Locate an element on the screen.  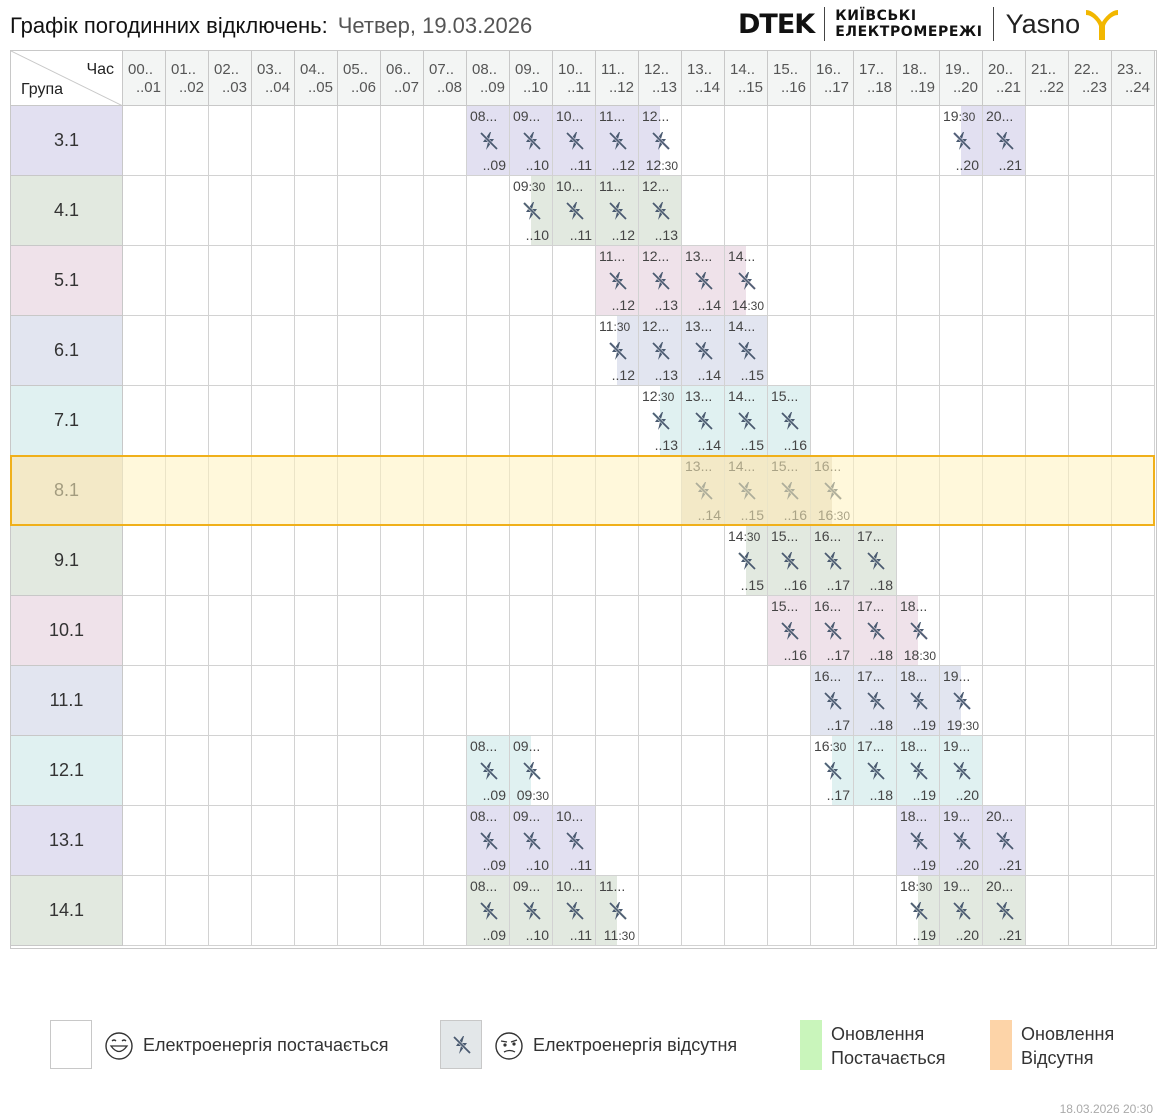
outage-cell: 12:30 ..13 is located at coordinates (660, 421).